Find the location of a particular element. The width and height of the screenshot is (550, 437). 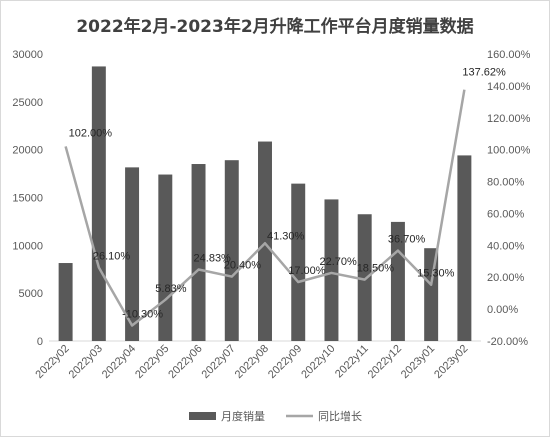

right-axis-tick-label: 160.00% is located at coordinates (509, 55).